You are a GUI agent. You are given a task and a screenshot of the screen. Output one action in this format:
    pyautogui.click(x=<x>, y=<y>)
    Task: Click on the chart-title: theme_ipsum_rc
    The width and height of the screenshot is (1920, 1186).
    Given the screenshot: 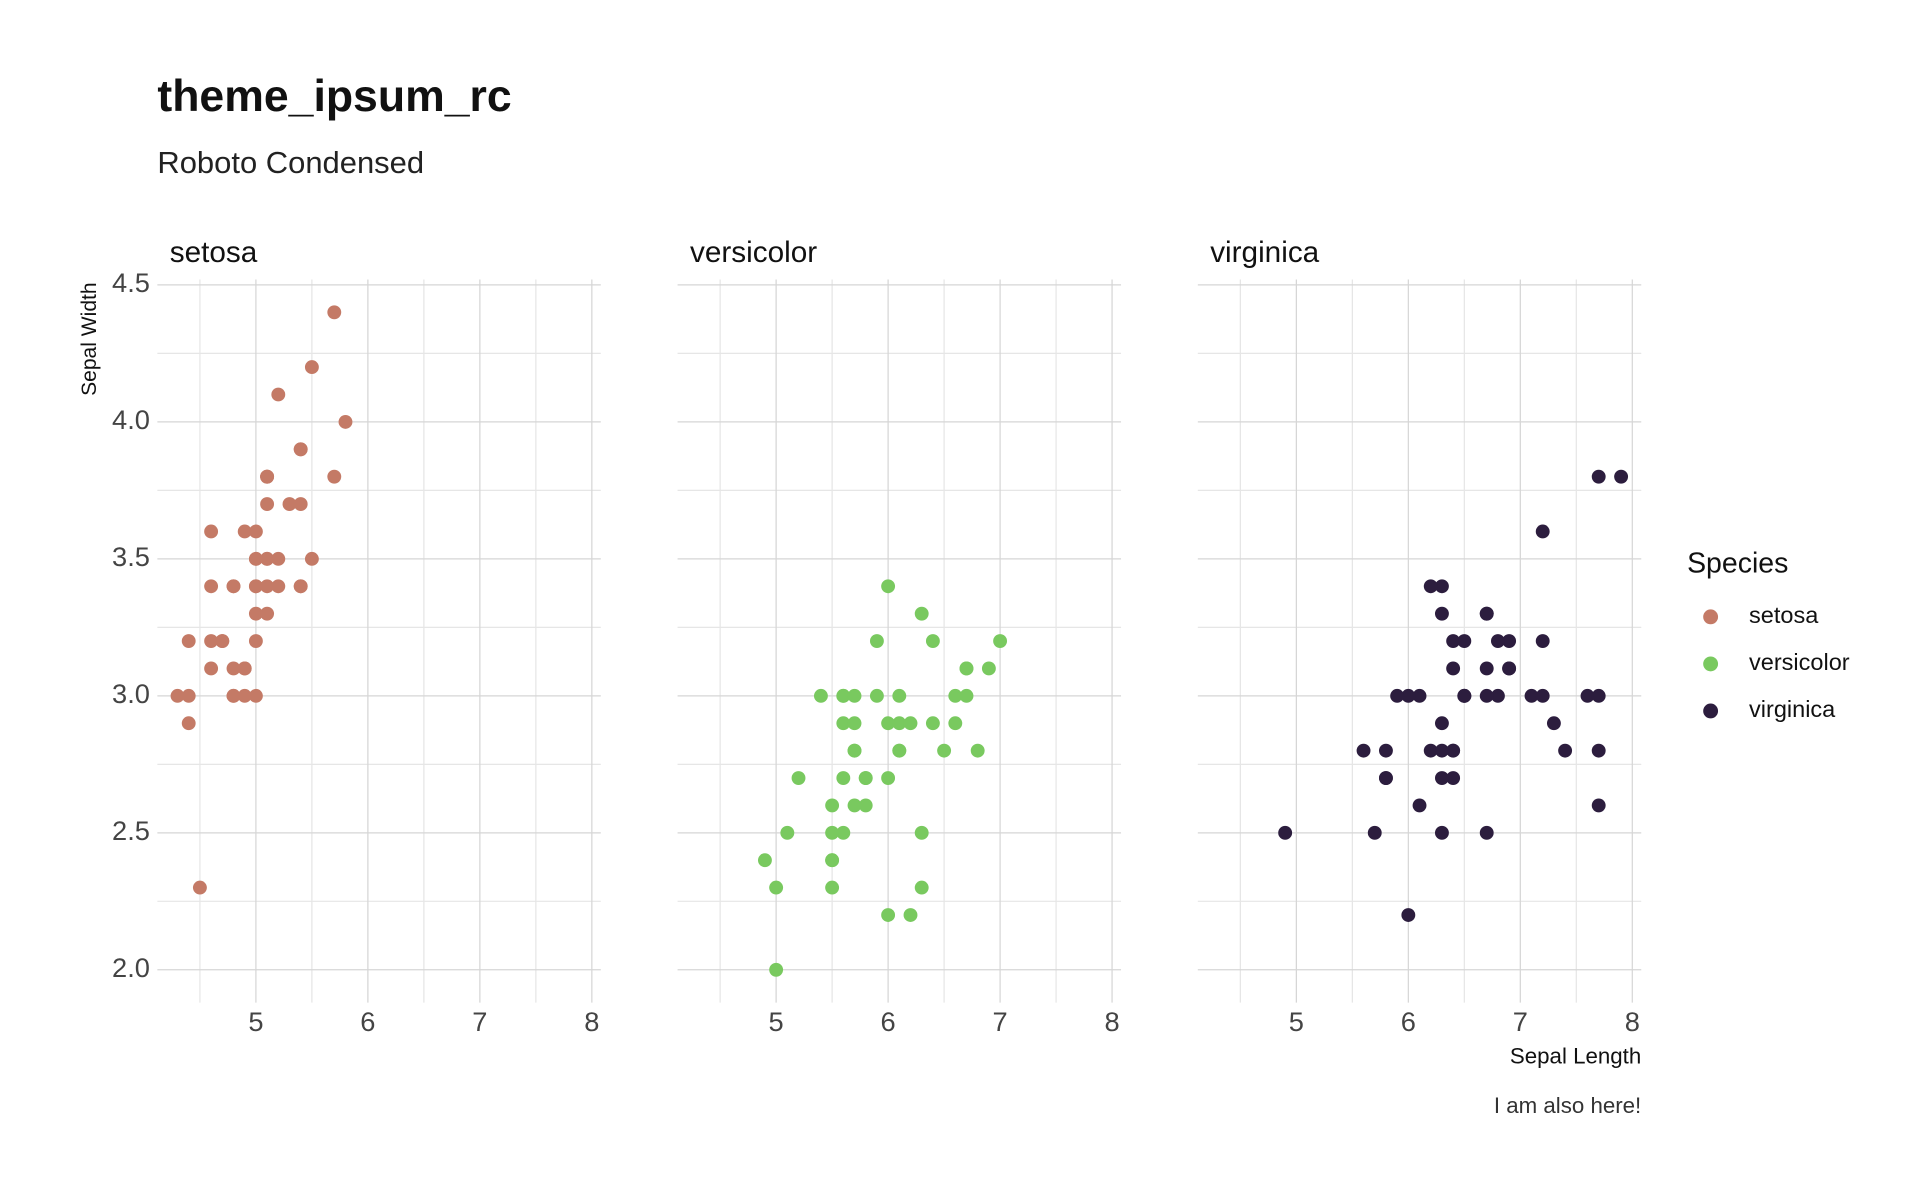 What is the action you would take?
    pyautogui.click(x=334, y=96)
    